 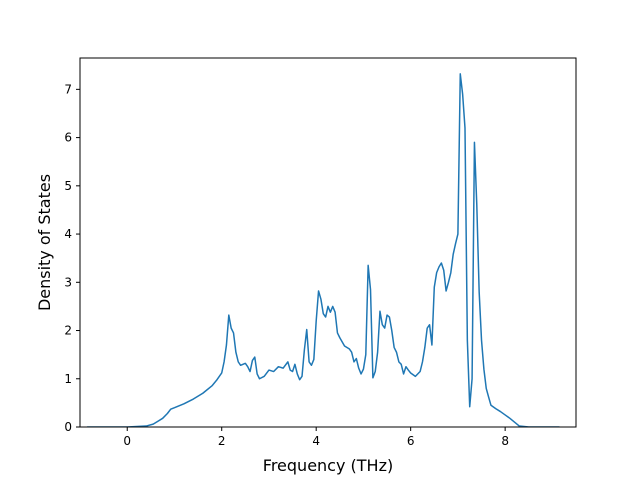 What do you see at coordinates (505, 441) in the screenshot?
I see `x-tick-label: 8` at bounding box center [505, 441].